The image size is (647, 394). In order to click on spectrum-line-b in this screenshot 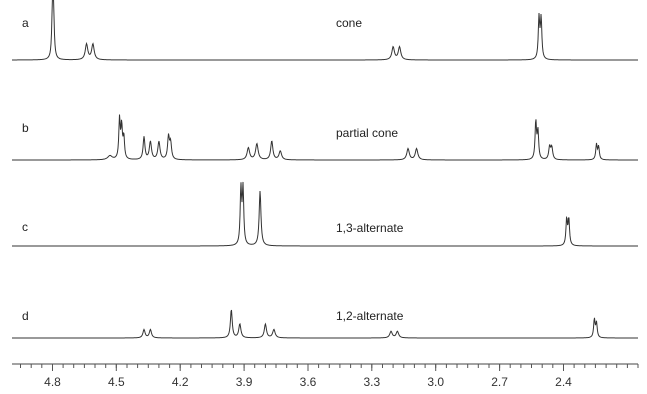, I will do `click(325, 137)`.